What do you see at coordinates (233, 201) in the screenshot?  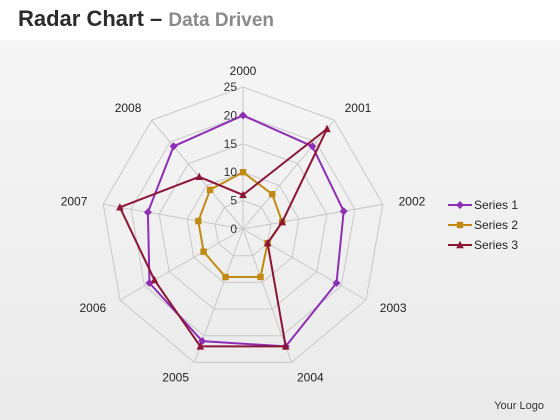 I see `tick-label: 5` at bounding box center [233, 201].